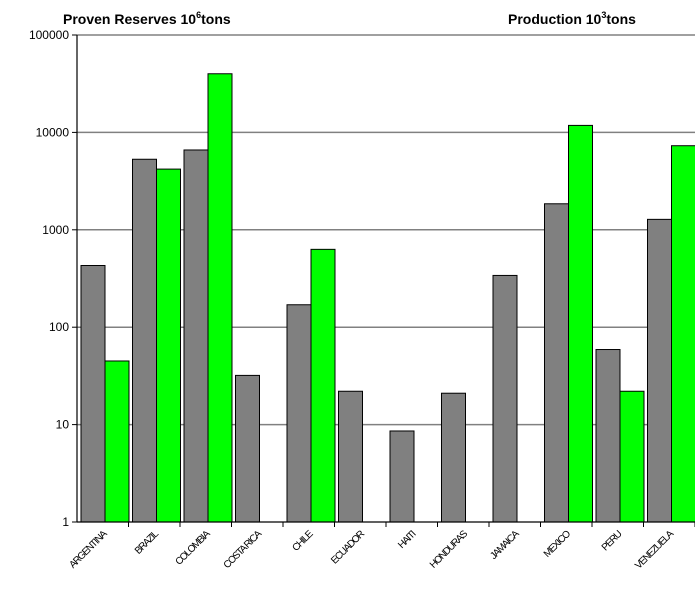  What do you see at coordinates (147, 542) in the screenshot?
I see `x-tick-label: BRAZIL` at bounding box center [147, 542].